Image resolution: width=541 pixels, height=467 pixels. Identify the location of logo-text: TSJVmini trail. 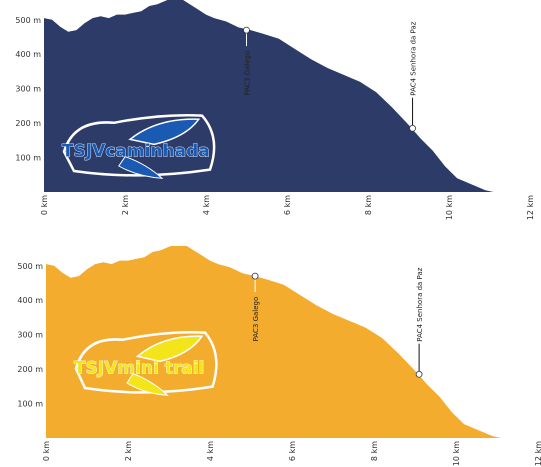
(139, 369).